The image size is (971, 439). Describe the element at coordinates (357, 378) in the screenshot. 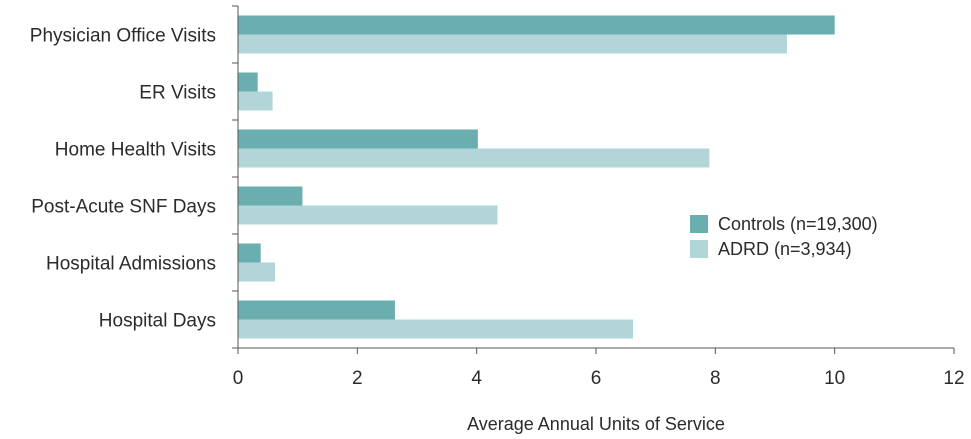

I see `x-tick-label: 2` at that location.